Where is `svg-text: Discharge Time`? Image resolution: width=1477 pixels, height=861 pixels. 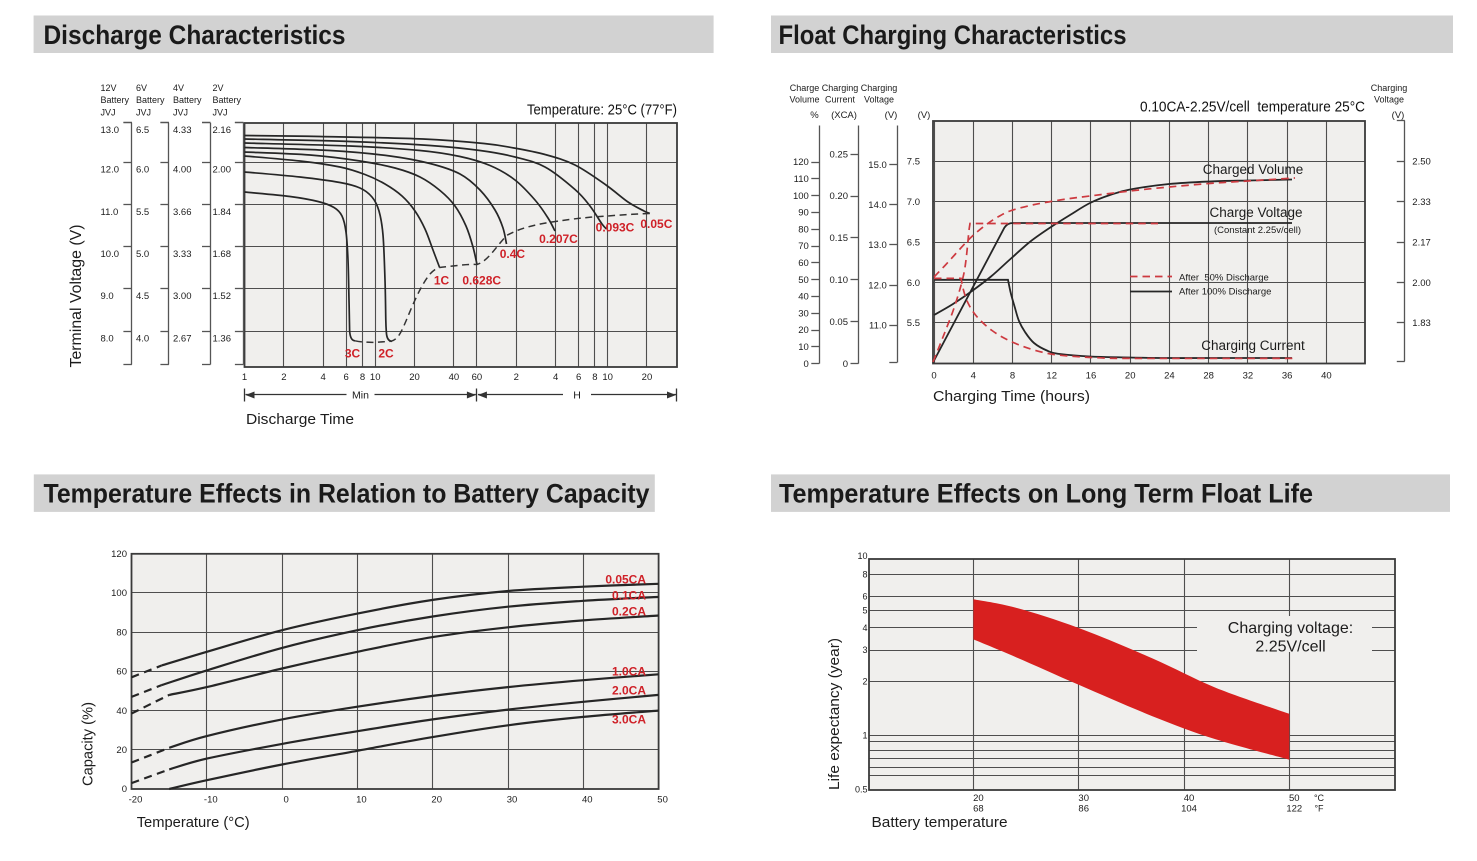
svg-text: Discharge Time is located at coordinates (300, 419).